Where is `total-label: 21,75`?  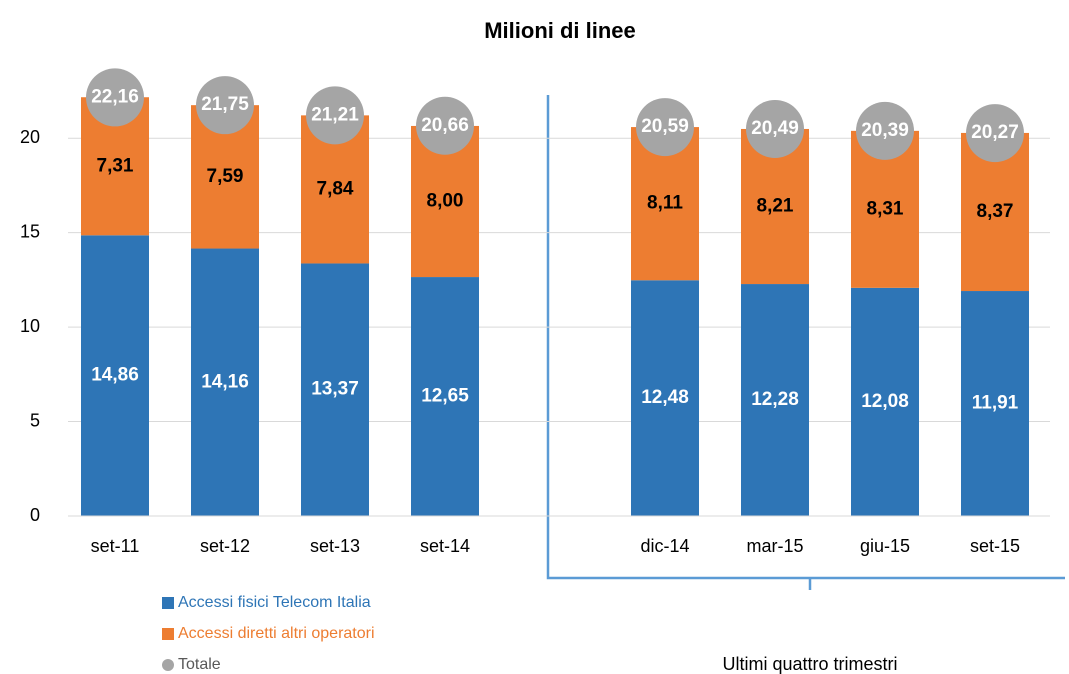 total-label: 21,75 is located at coordinates (225, 104).